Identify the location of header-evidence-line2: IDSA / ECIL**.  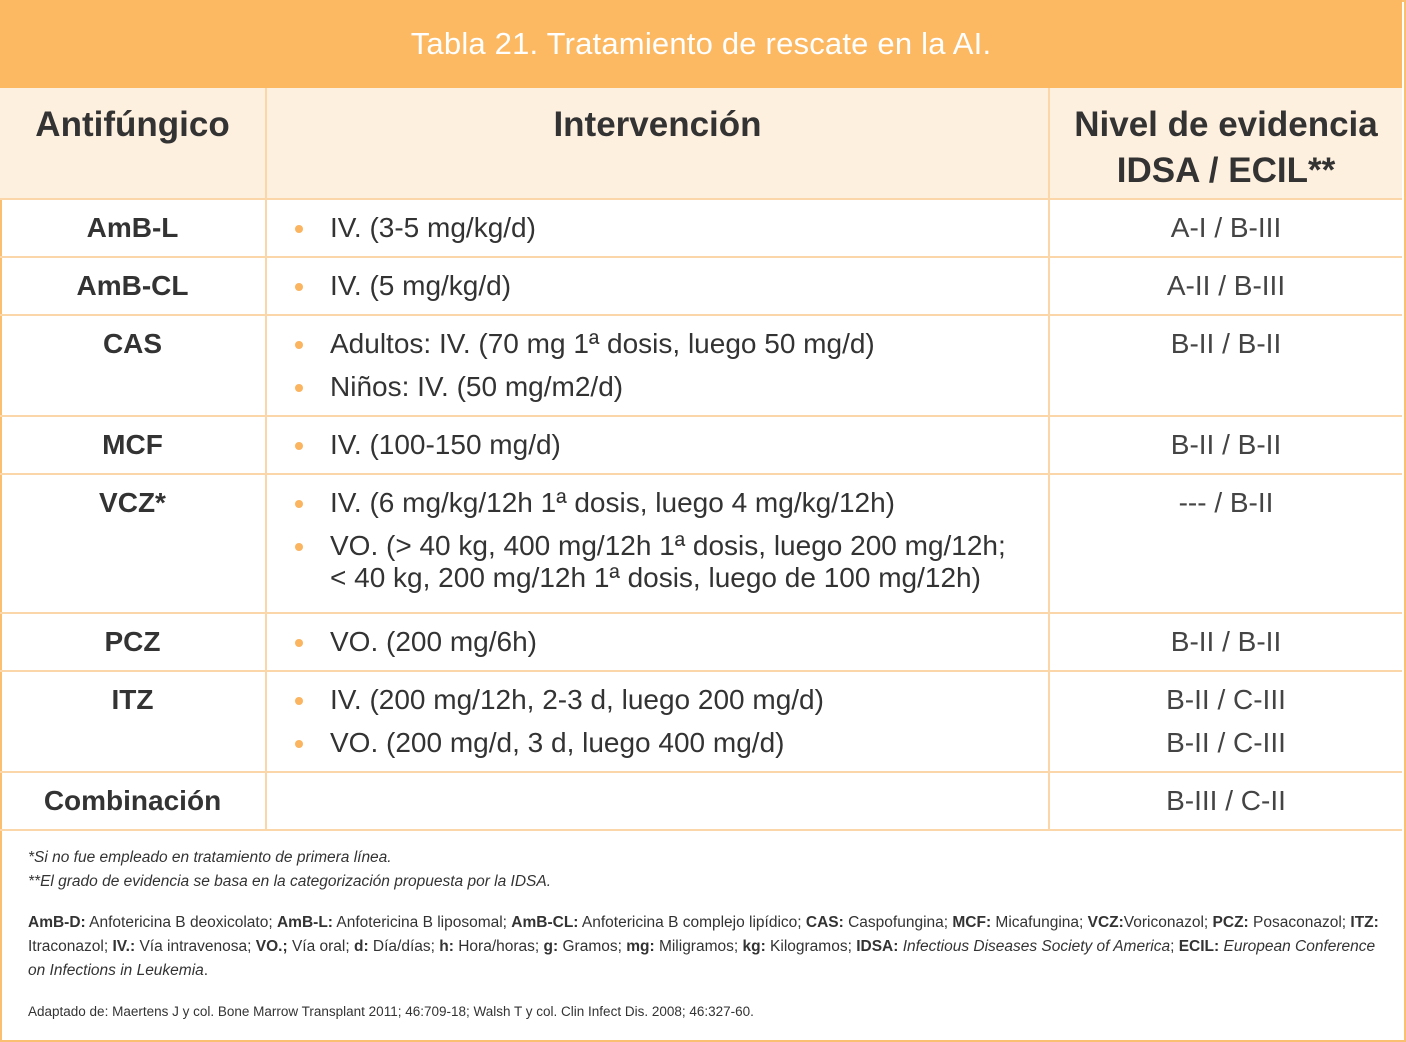
(1226, 170).